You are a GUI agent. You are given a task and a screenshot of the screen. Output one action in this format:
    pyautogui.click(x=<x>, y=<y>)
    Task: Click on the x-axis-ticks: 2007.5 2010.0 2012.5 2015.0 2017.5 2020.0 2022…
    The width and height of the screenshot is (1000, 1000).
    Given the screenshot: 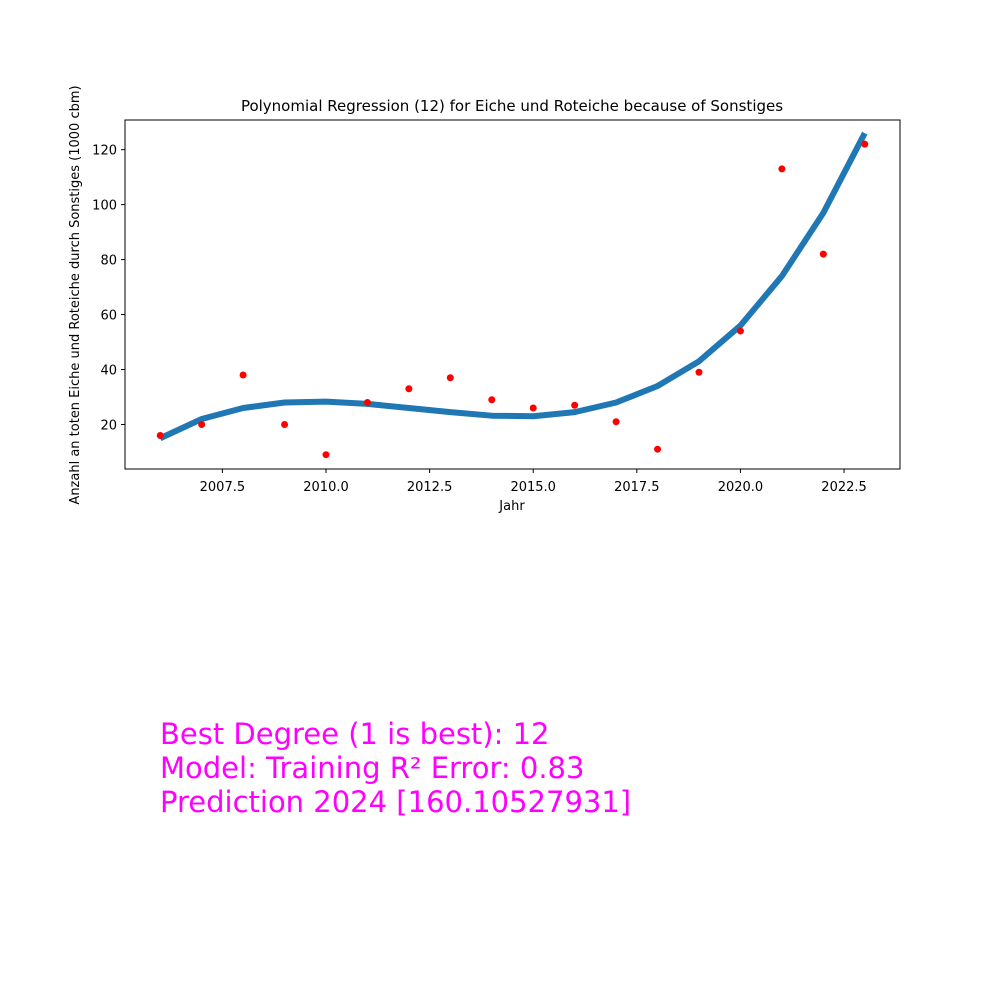 What is the action you would take?
    pyautogui.click(x=533, y=482)
    